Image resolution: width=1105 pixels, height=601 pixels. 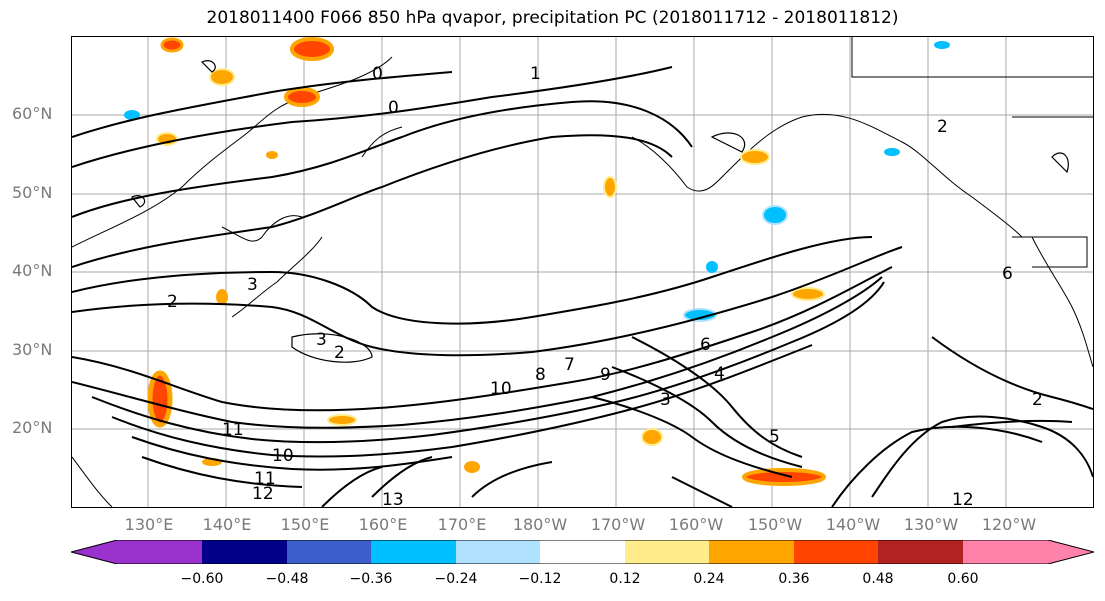 I want to click on colorbar-tick-label: 0.48, so click(x=878, y=579).